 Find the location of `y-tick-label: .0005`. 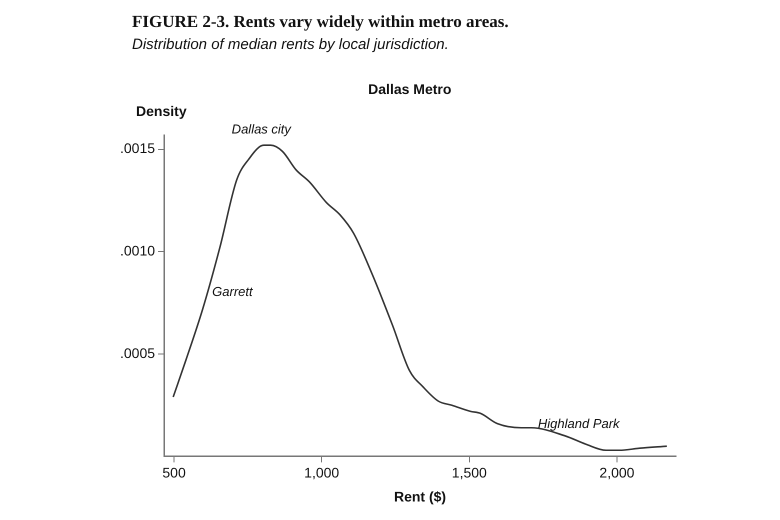

y-tick-label: .0005 is located at coordinates (138, 352).